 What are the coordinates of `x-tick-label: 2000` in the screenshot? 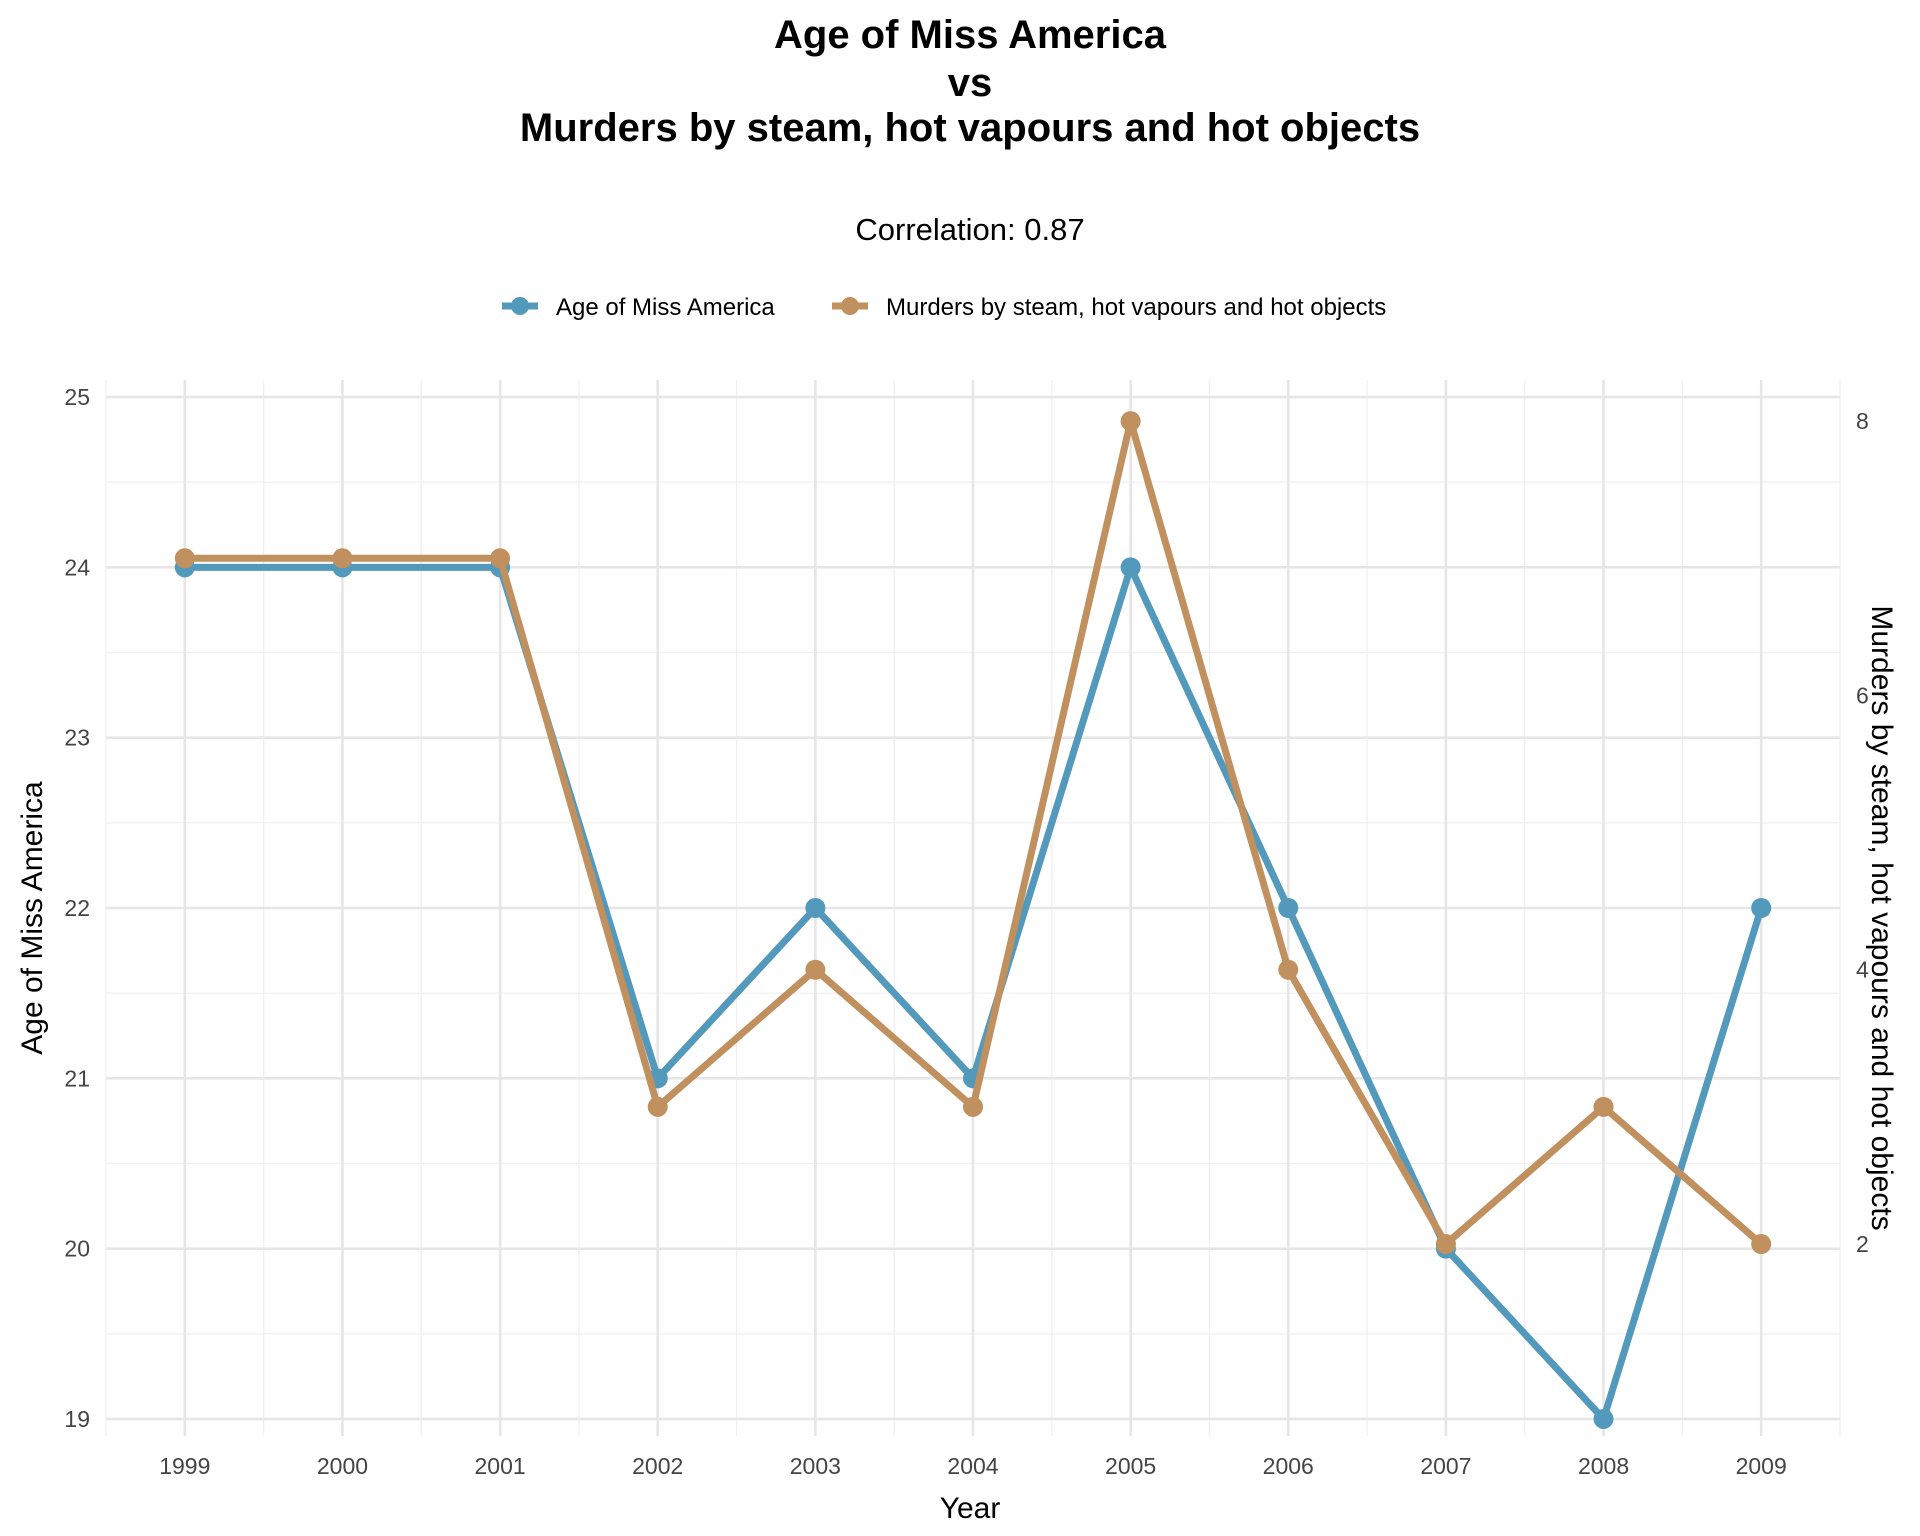 It's located at (342, 1466).